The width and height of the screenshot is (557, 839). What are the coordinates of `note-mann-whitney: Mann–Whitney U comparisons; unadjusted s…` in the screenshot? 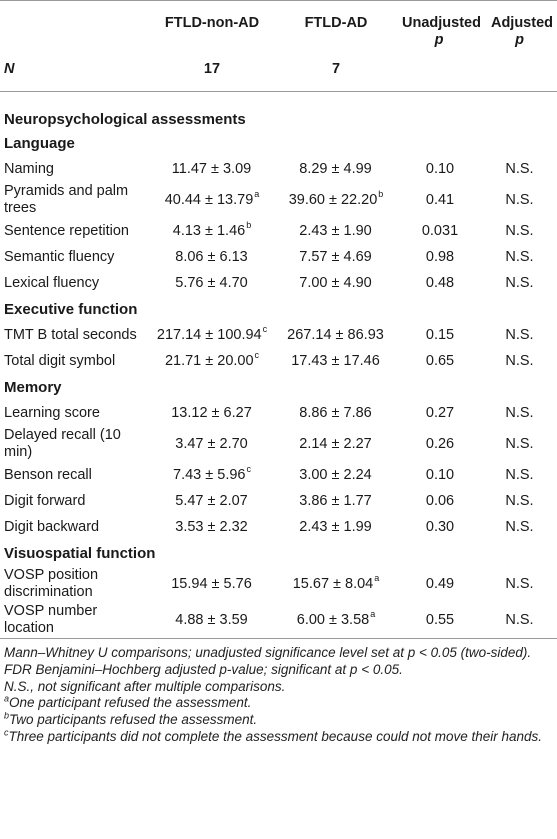 It's located at (268, 652).